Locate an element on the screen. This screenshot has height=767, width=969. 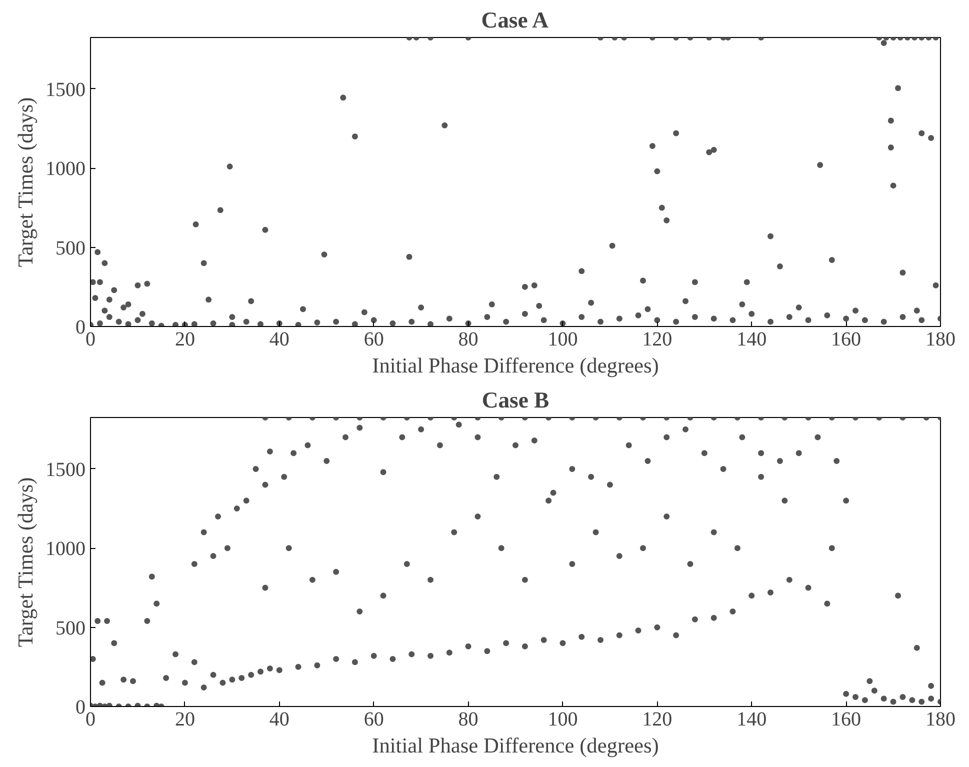
chart-title: Case B is located at coordinates (516, 400).